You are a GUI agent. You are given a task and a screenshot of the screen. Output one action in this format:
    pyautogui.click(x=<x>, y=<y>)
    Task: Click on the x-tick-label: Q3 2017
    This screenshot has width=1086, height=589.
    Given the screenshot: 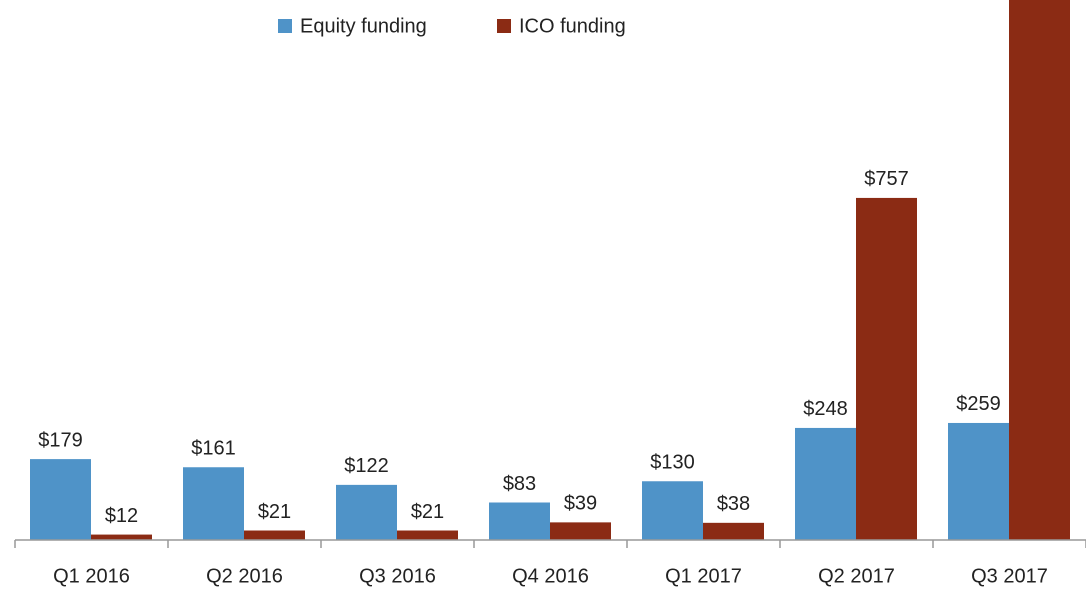 What is the action you would take?
    pyautogui.click(x=1009, y=576)
    